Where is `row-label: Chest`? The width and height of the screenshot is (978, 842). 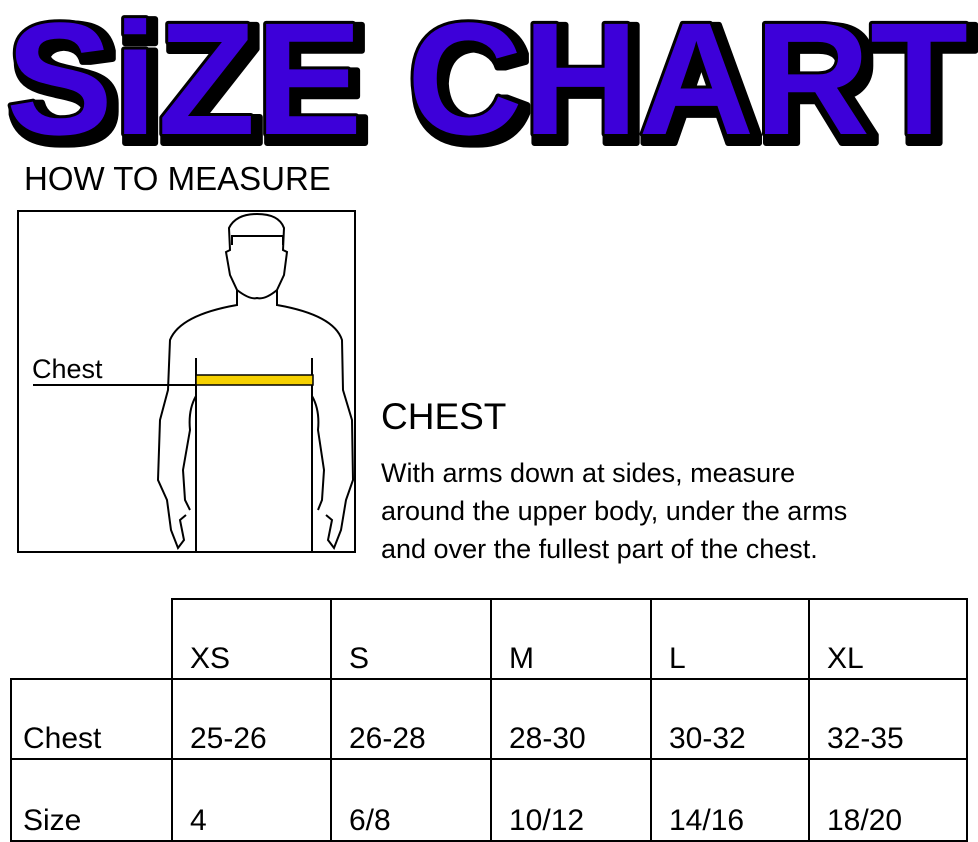
row-label: Chest is located at coordinates (62, 738).